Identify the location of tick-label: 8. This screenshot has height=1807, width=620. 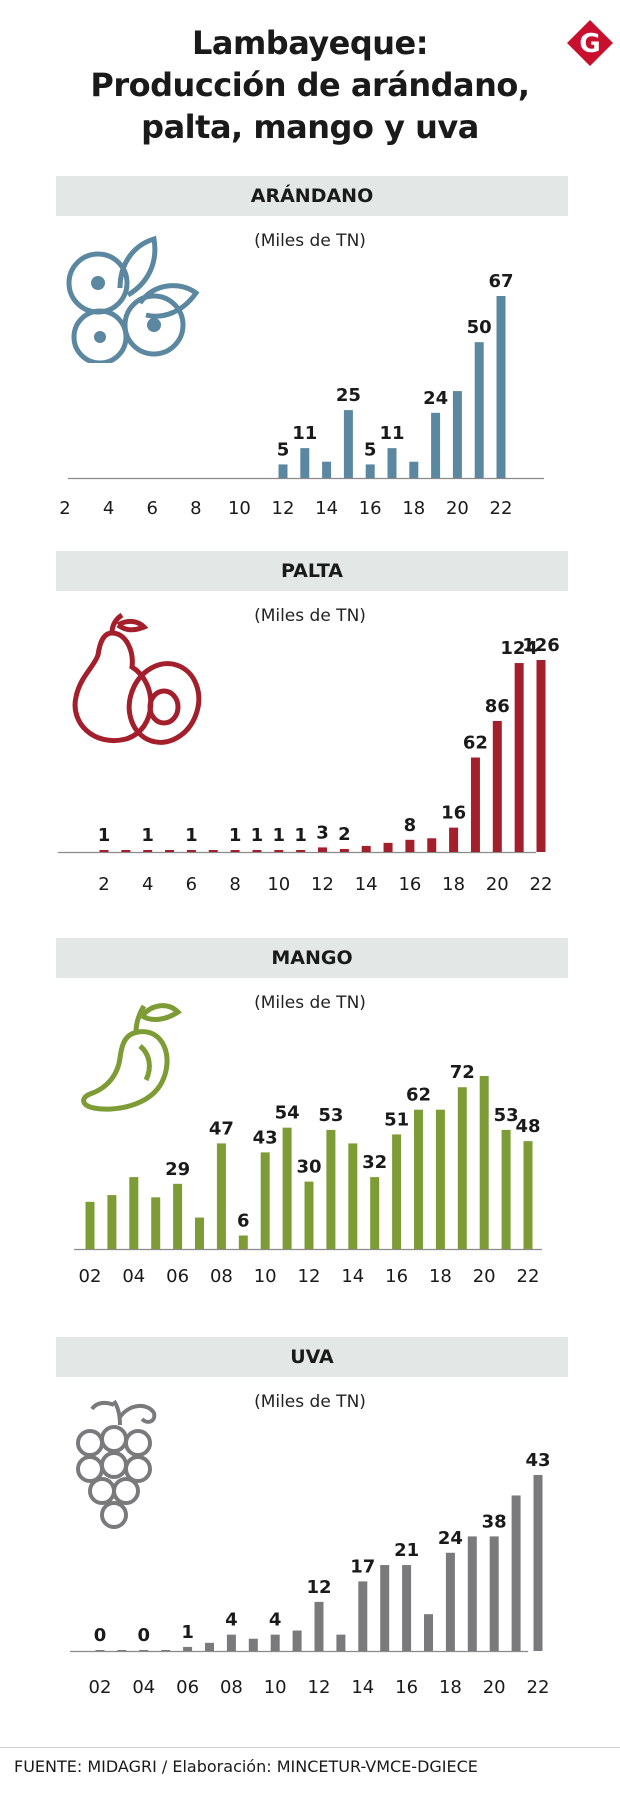
(234, 884).